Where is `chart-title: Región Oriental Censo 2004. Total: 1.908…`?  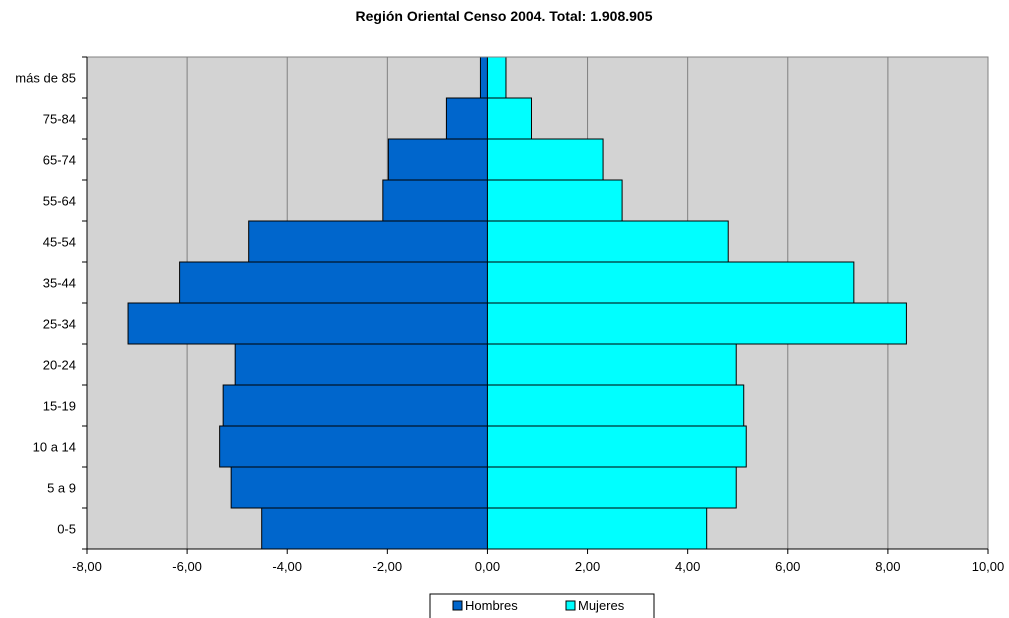 chart-title: Región Oriental Censo 2004. Total: 1.908… is located at coordinates (504, 16).